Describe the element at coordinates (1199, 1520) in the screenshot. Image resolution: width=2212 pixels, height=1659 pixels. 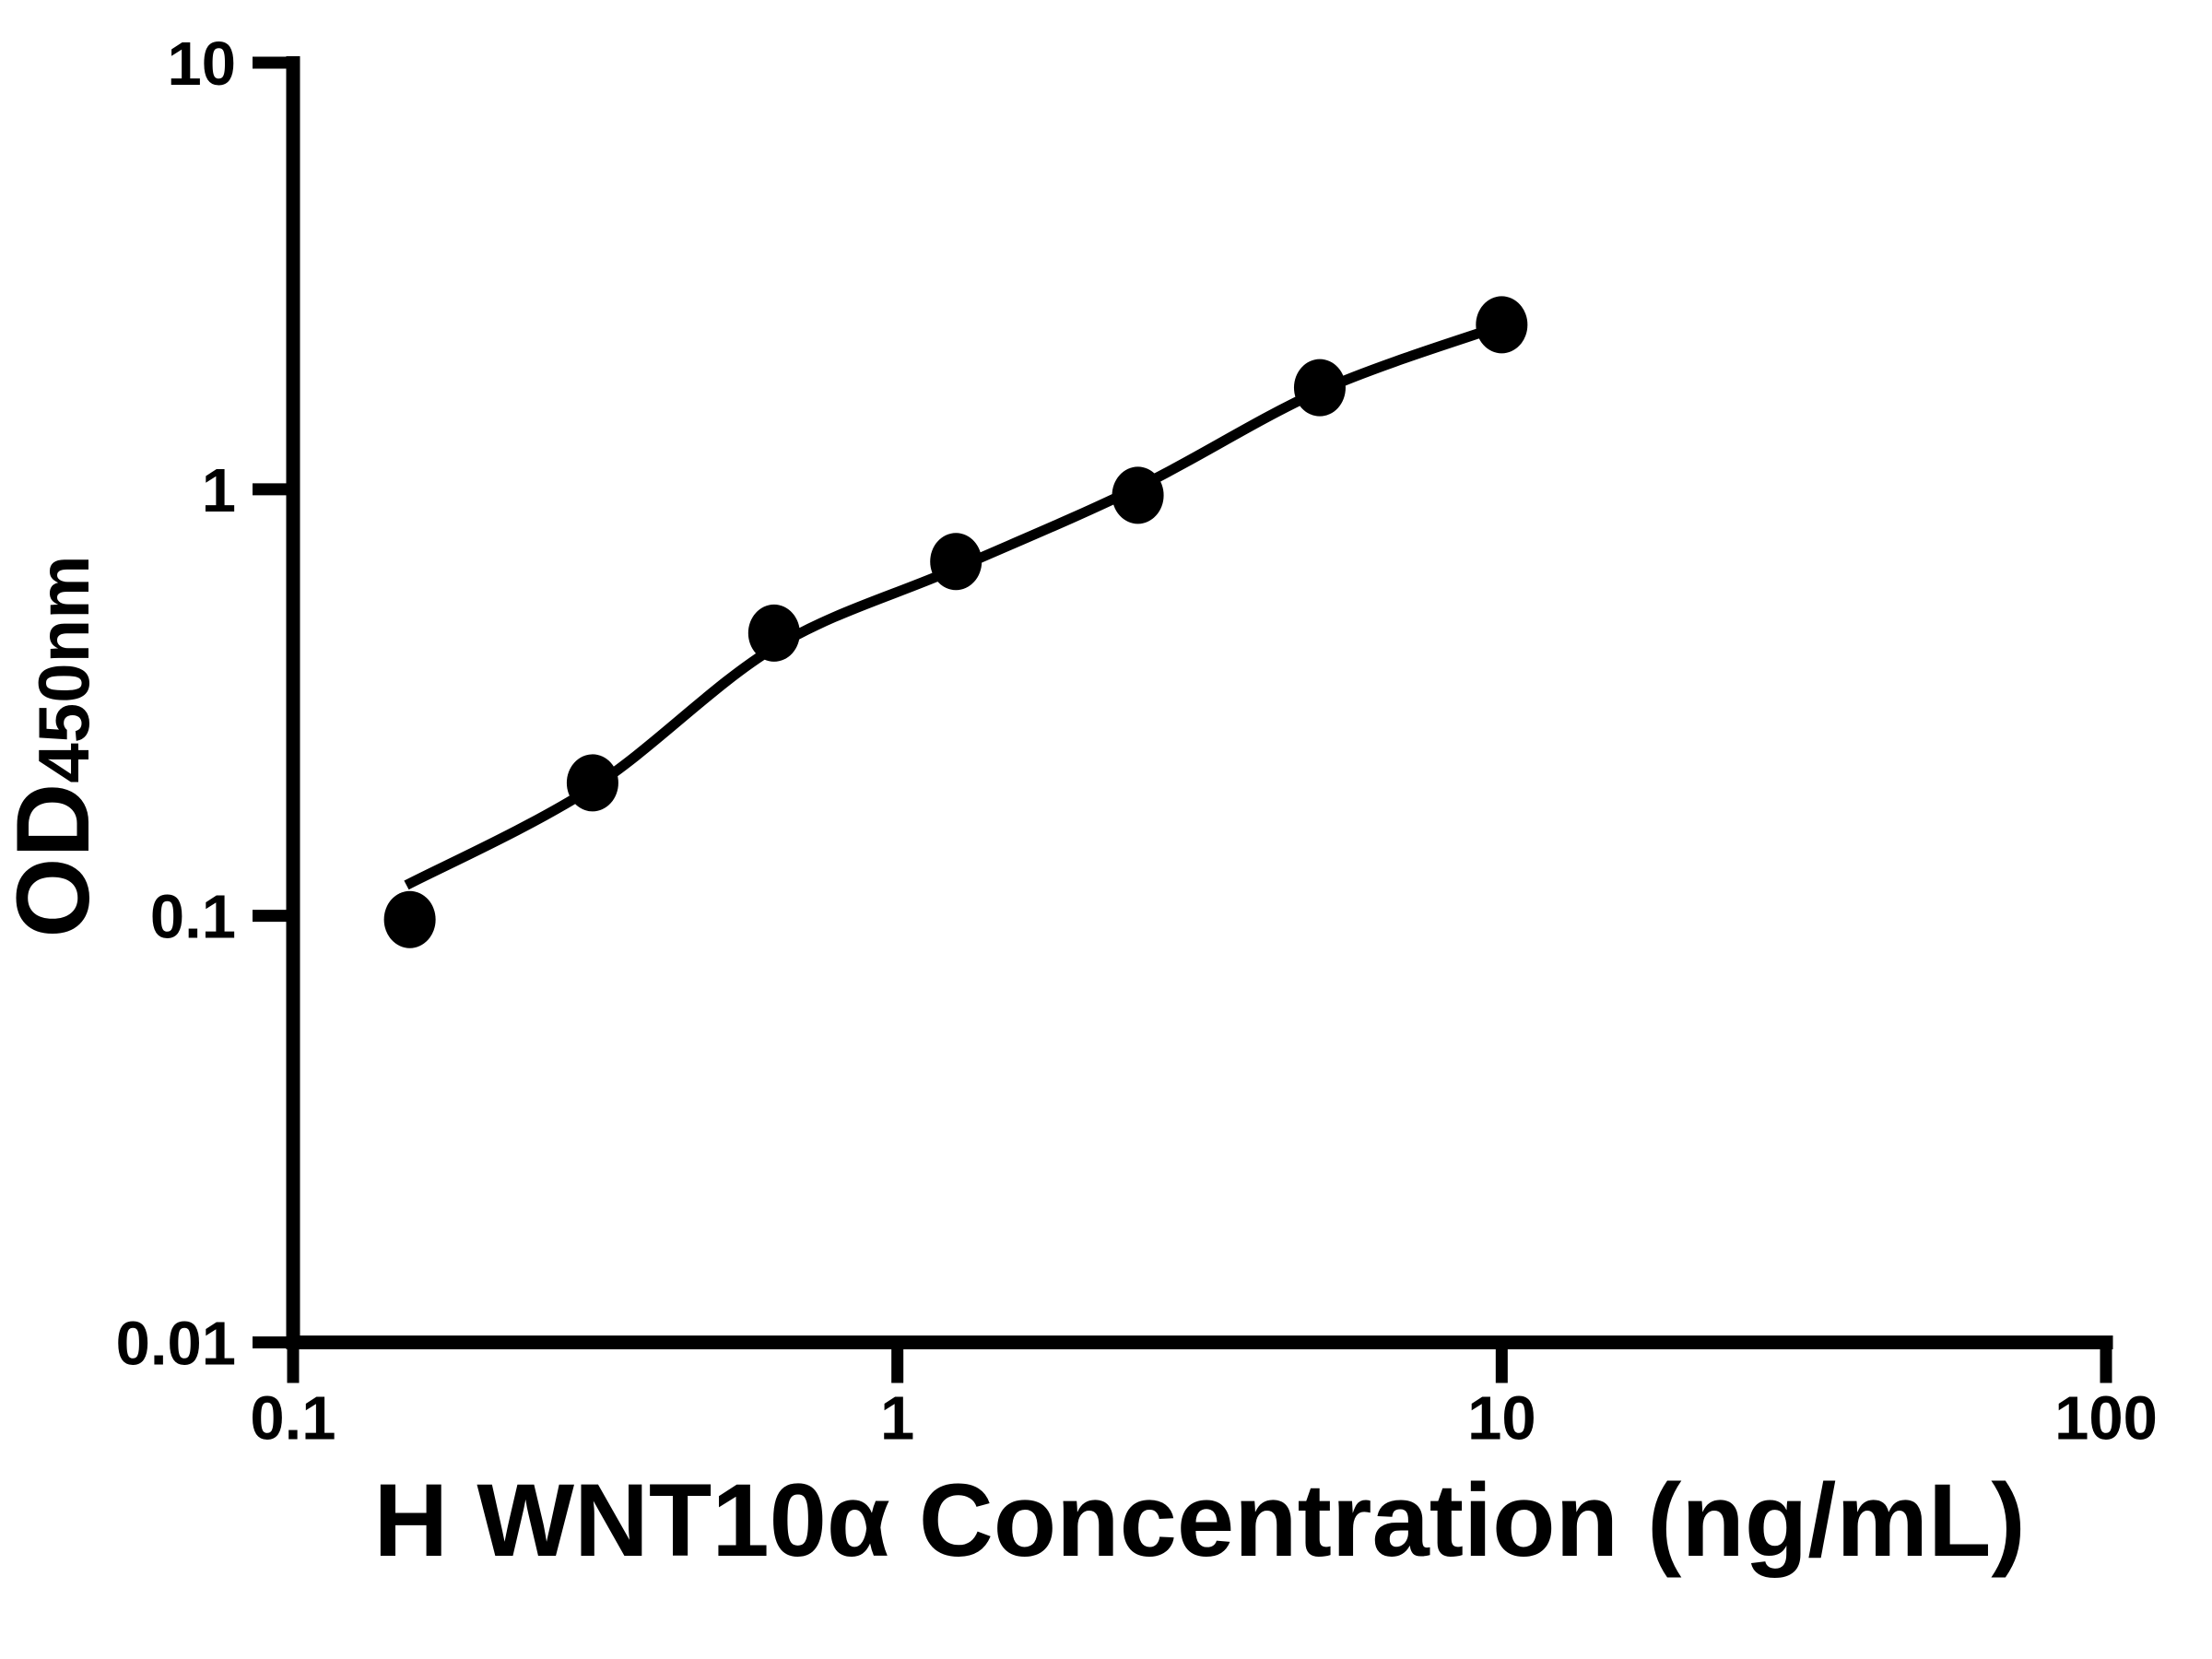
I see `x-axis-title: H WNT10α Concentration (ng/mL)` at that location.